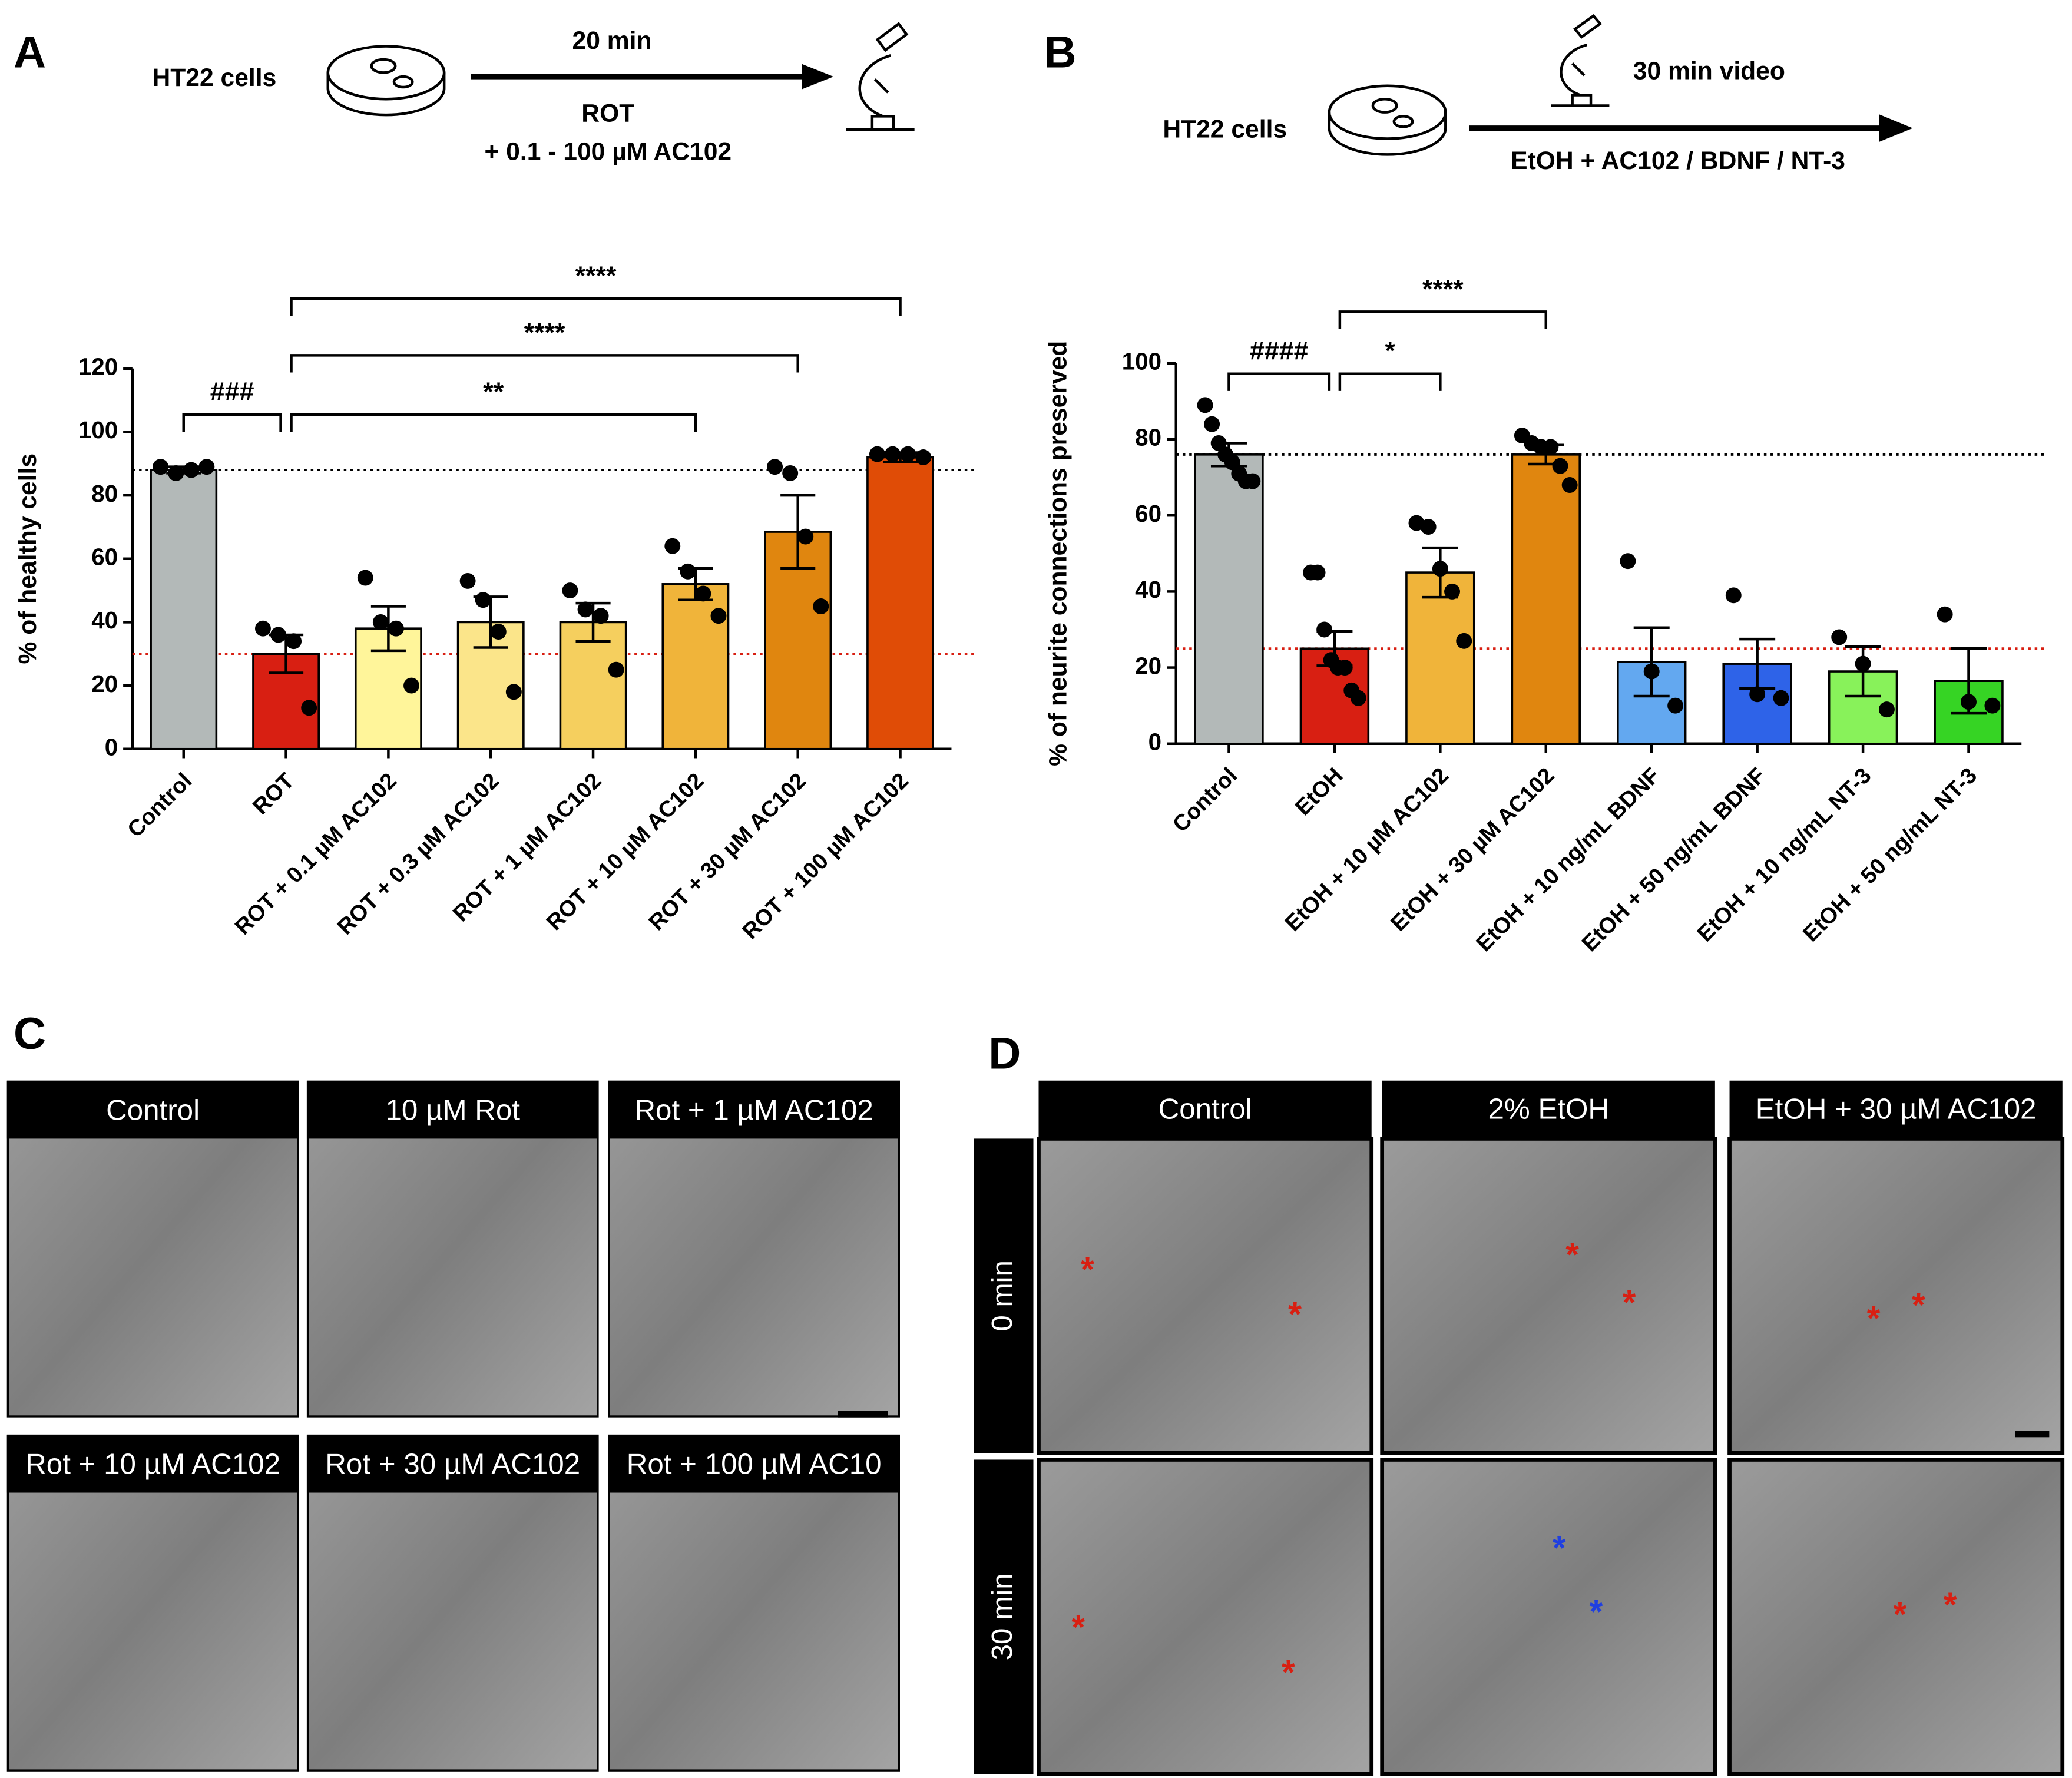  What do you see at coordinates (880, 76) in the screenshot?
I see `microscope` at bounding box center [880, 76].